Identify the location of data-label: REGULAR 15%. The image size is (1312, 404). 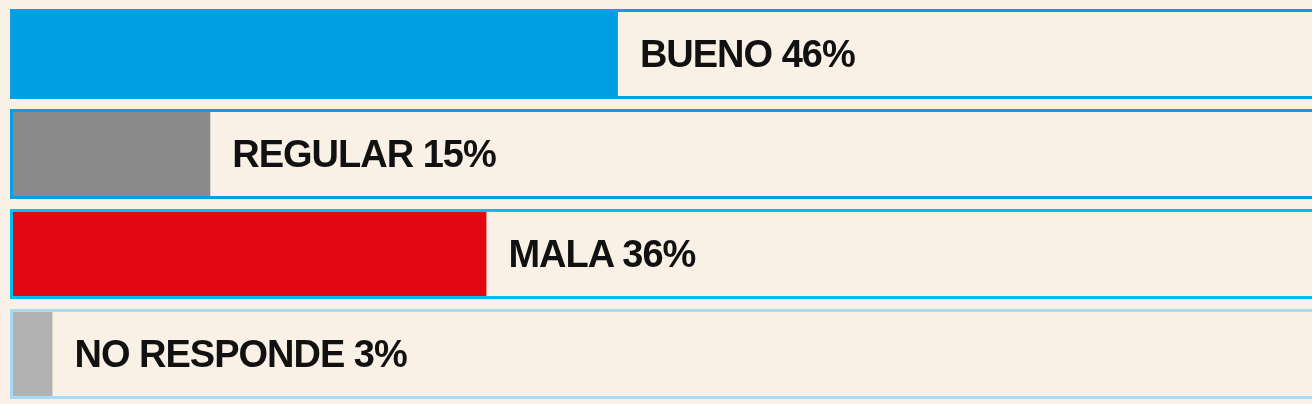
(364, 154).